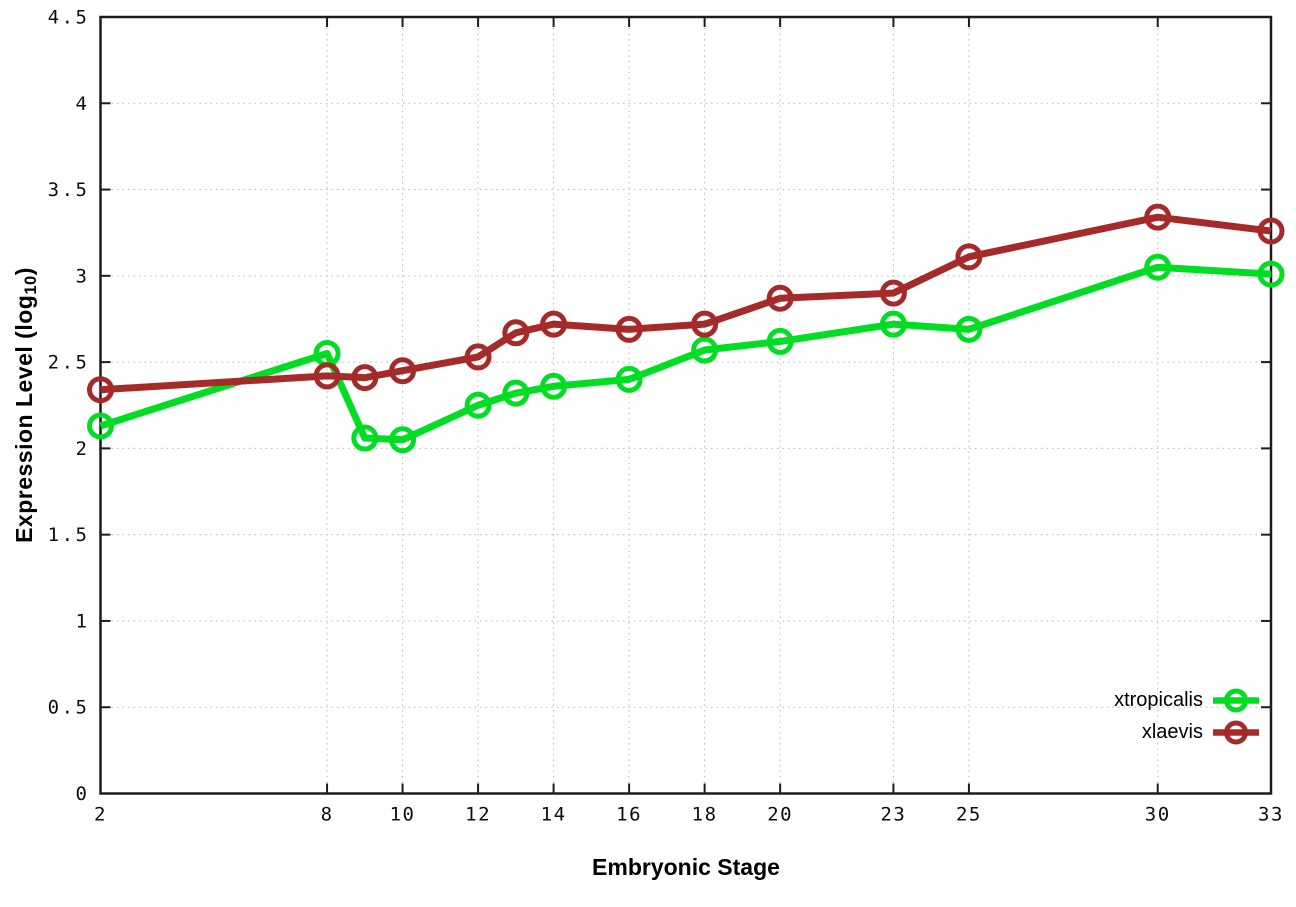 This screenshot has width=1296, height=907. I want to click on legend-item-xlaevis: xlaevis, so click(1201, 732).